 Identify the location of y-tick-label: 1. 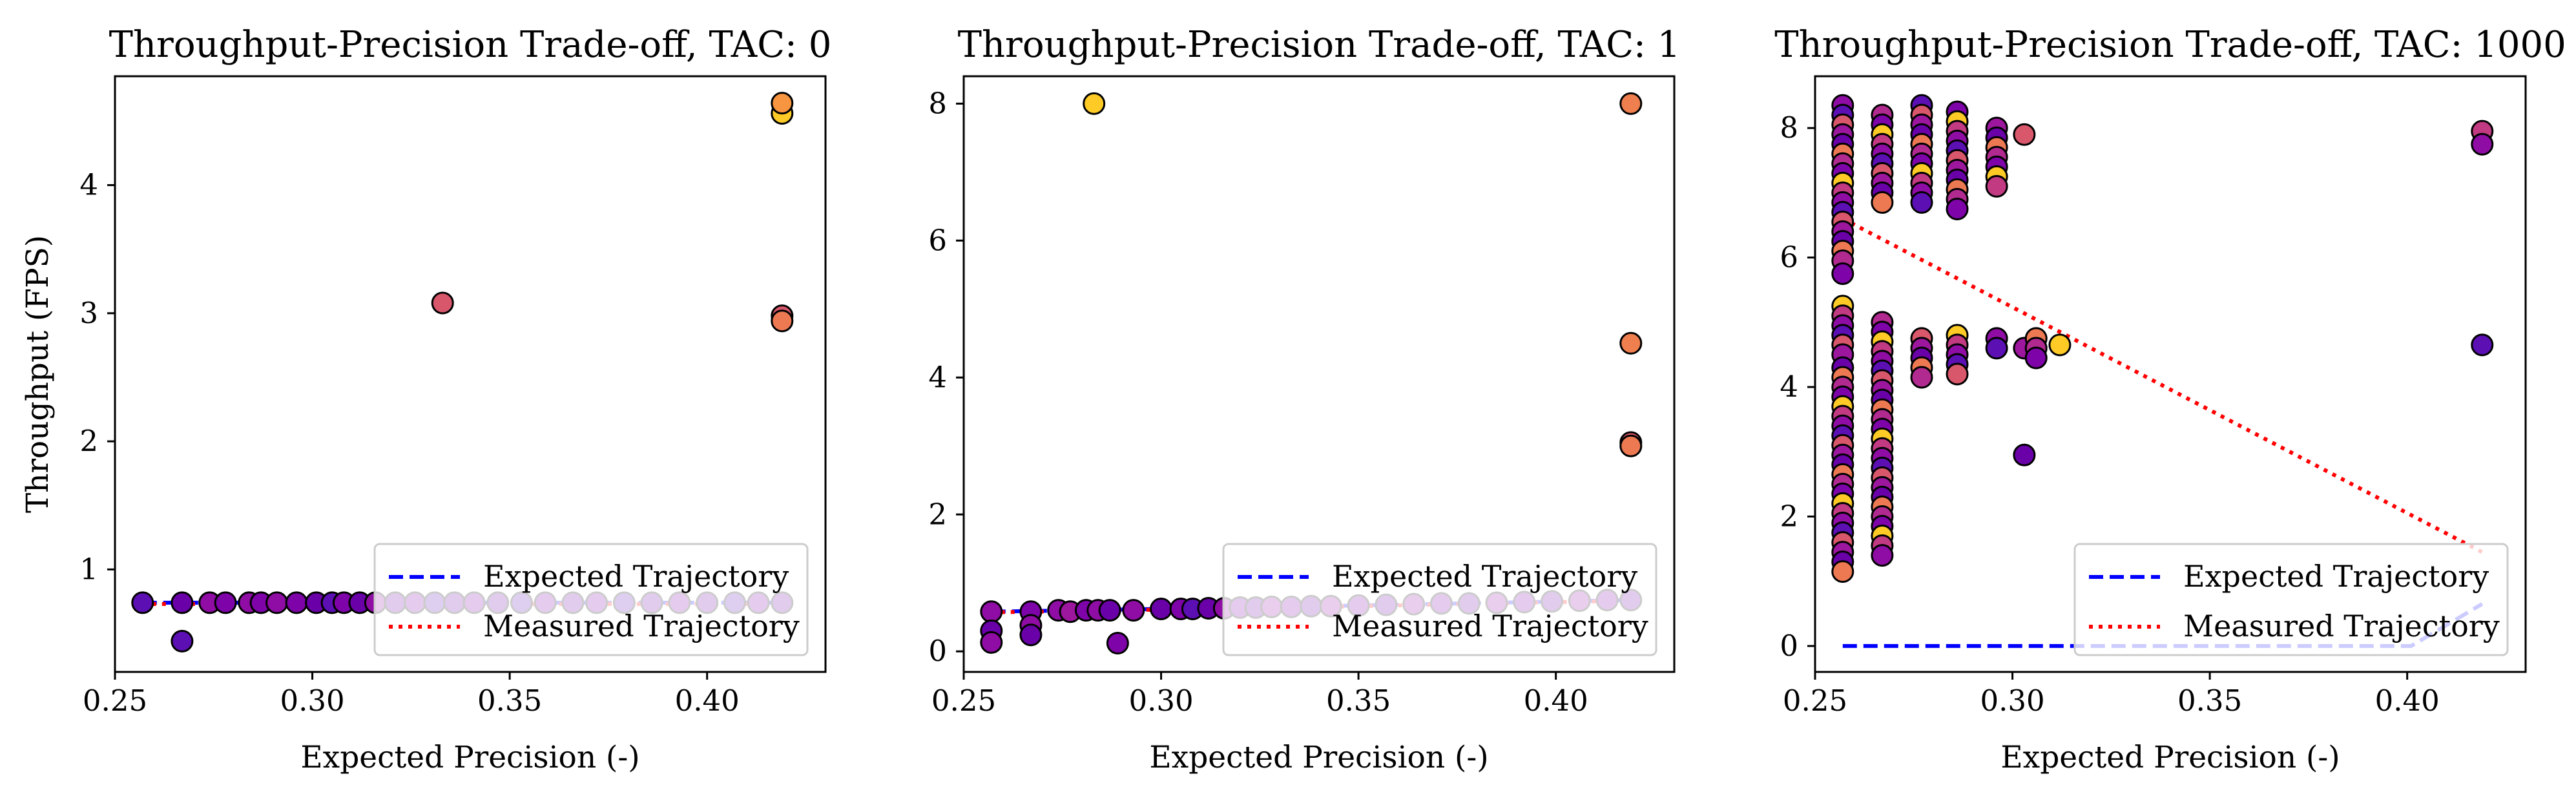
(88, 569).